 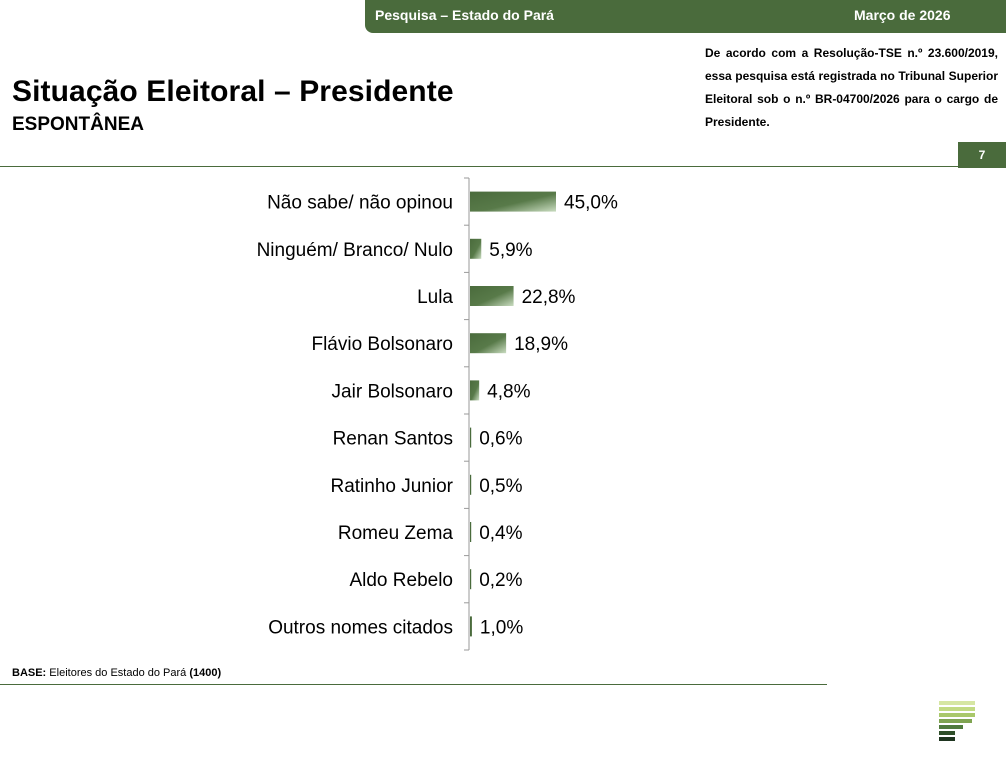 I want to click on category-label: Aldo Rebelo, so click(x=401, y=580).